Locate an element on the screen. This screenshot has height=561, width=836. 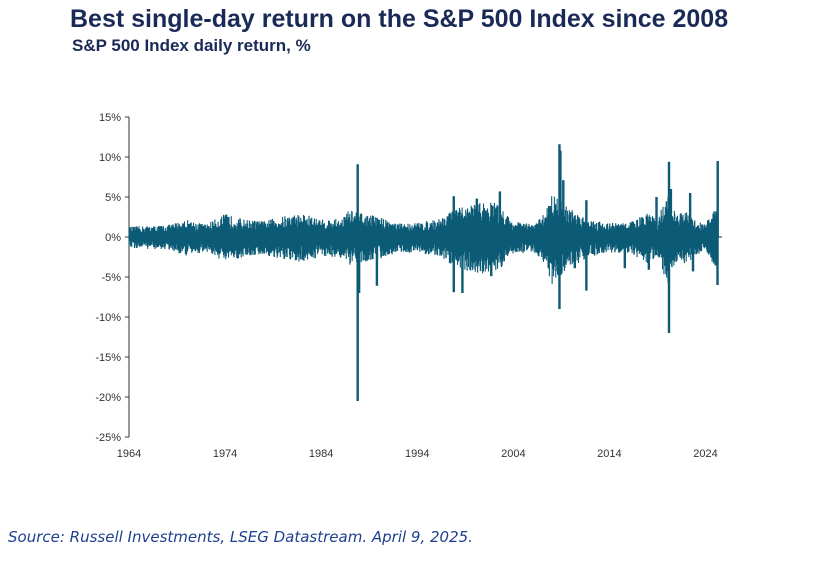
y-tick-label: -5% is located at coordinates (111, 278).